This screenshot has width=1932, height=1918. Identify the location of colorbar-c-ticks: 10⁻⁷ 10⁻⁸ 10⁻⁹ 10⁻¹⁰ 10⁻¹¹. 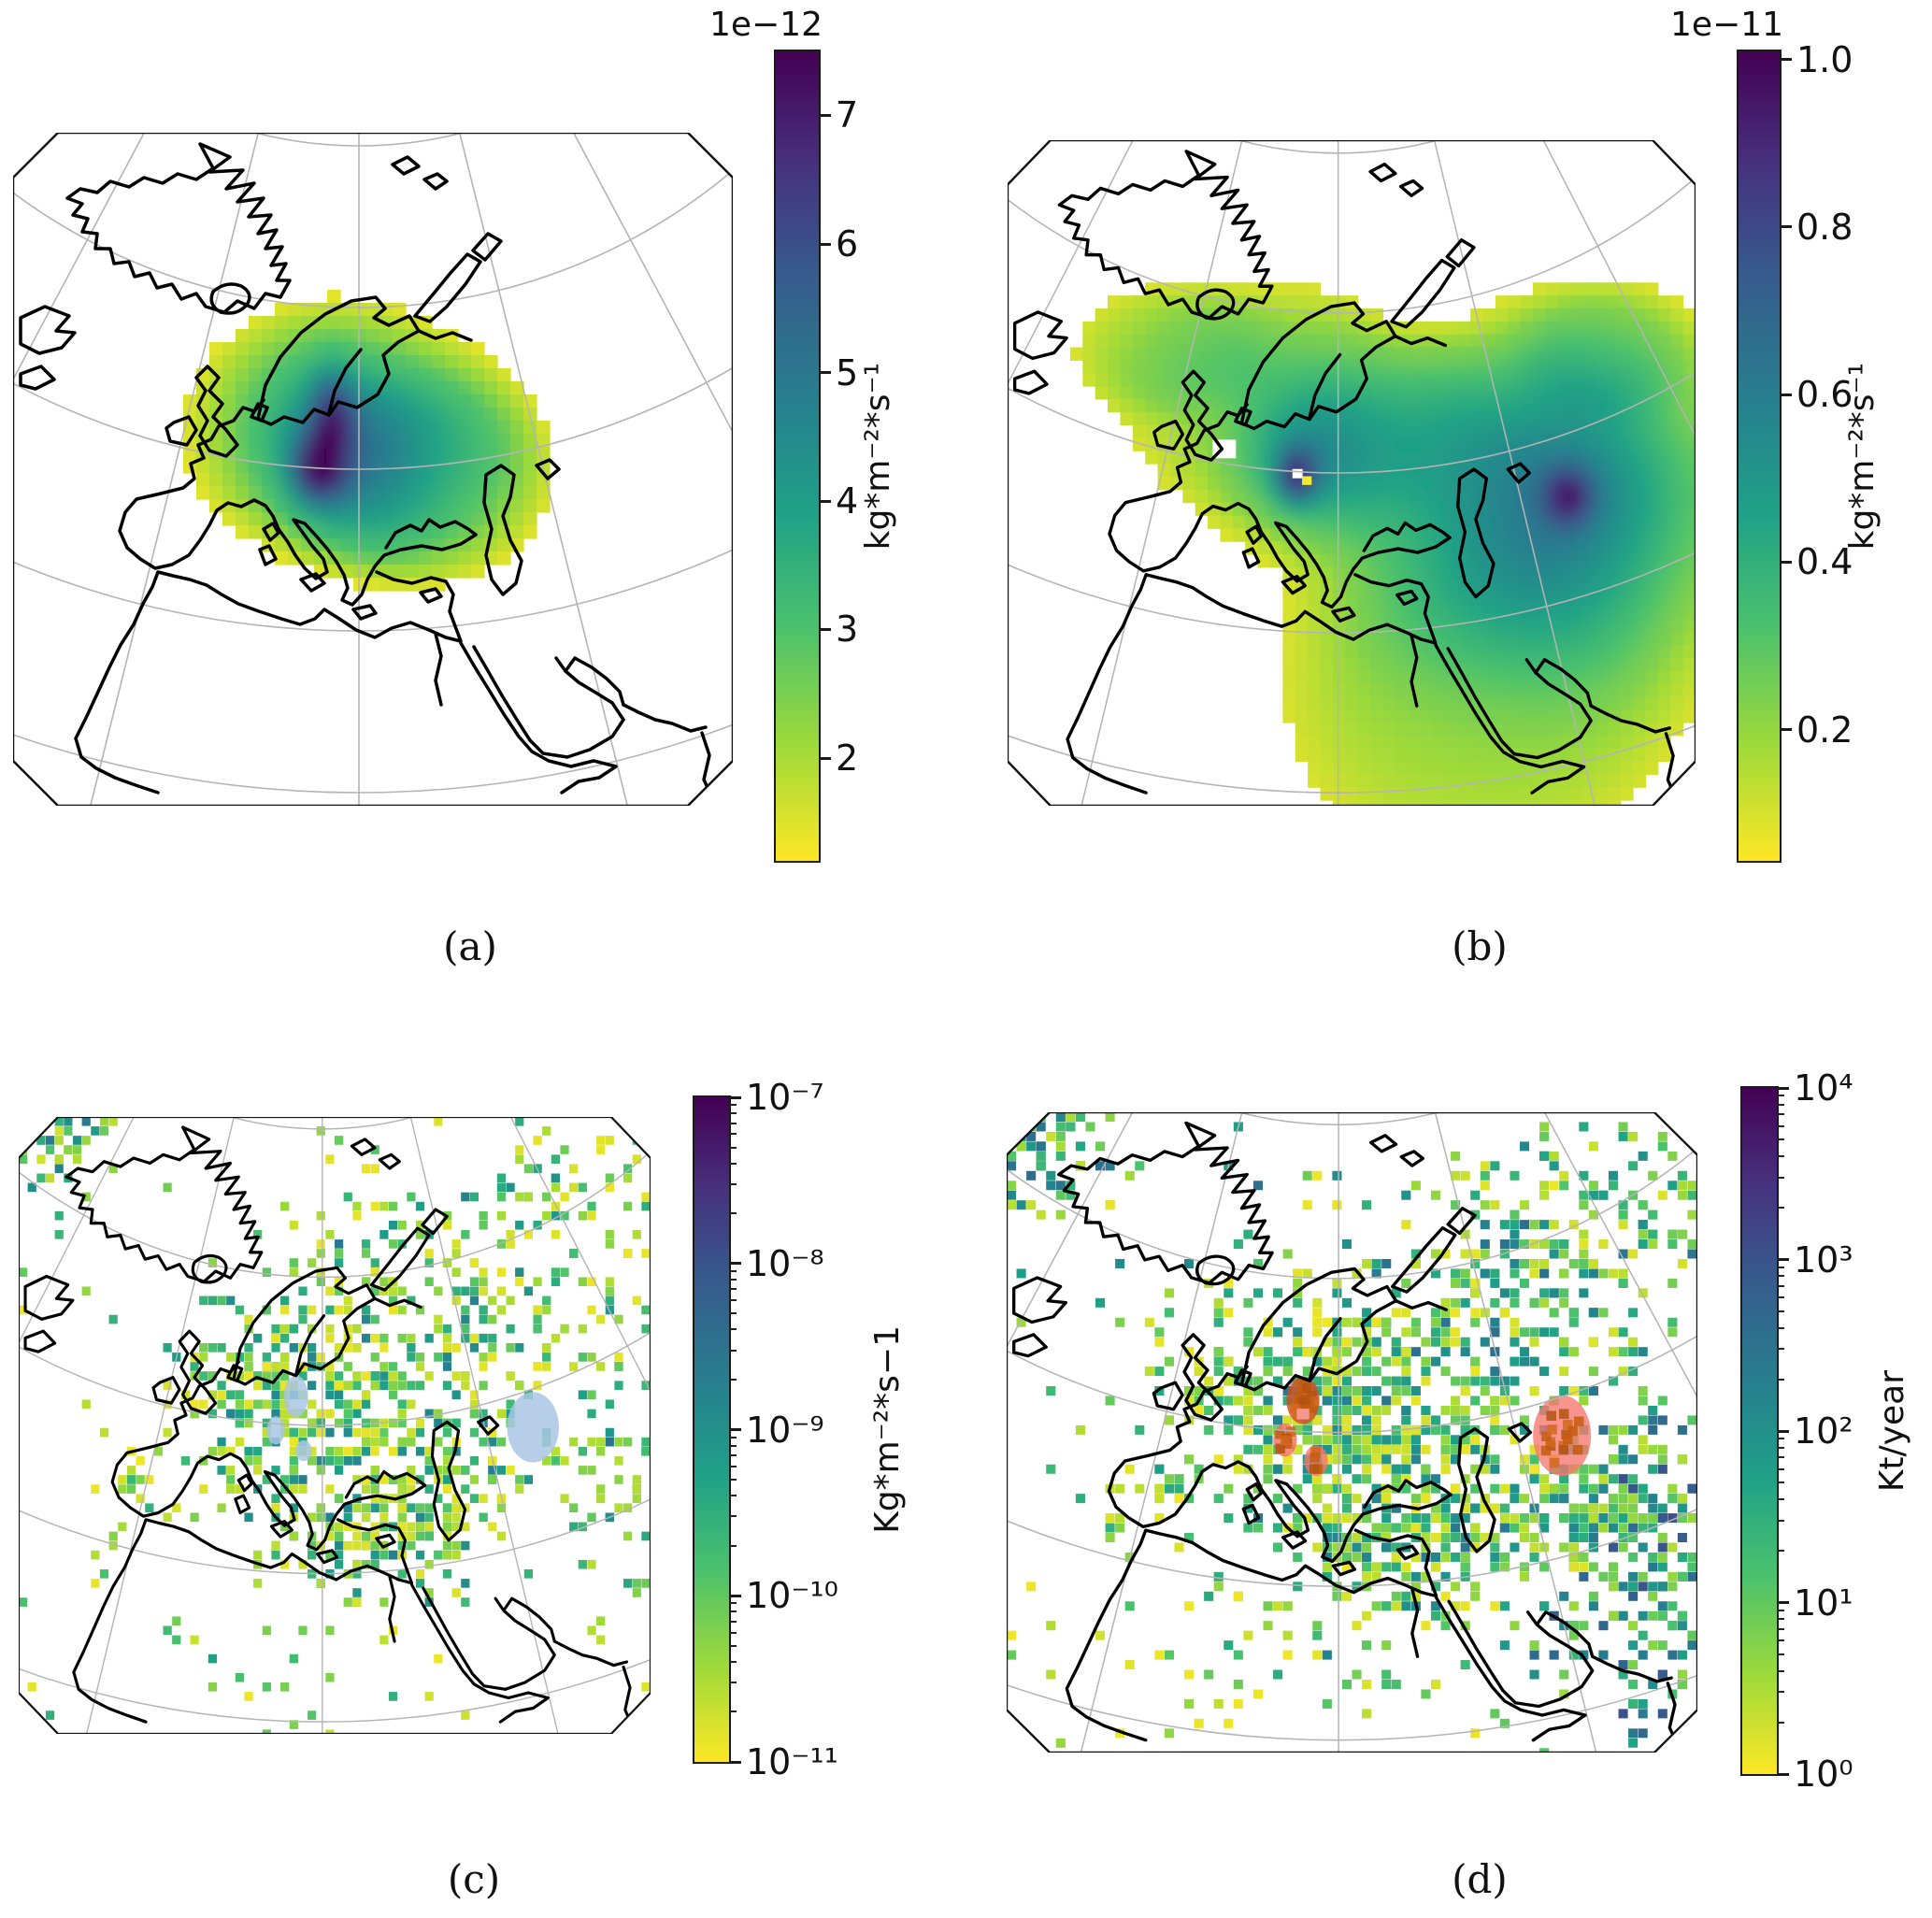
(766, 1430).